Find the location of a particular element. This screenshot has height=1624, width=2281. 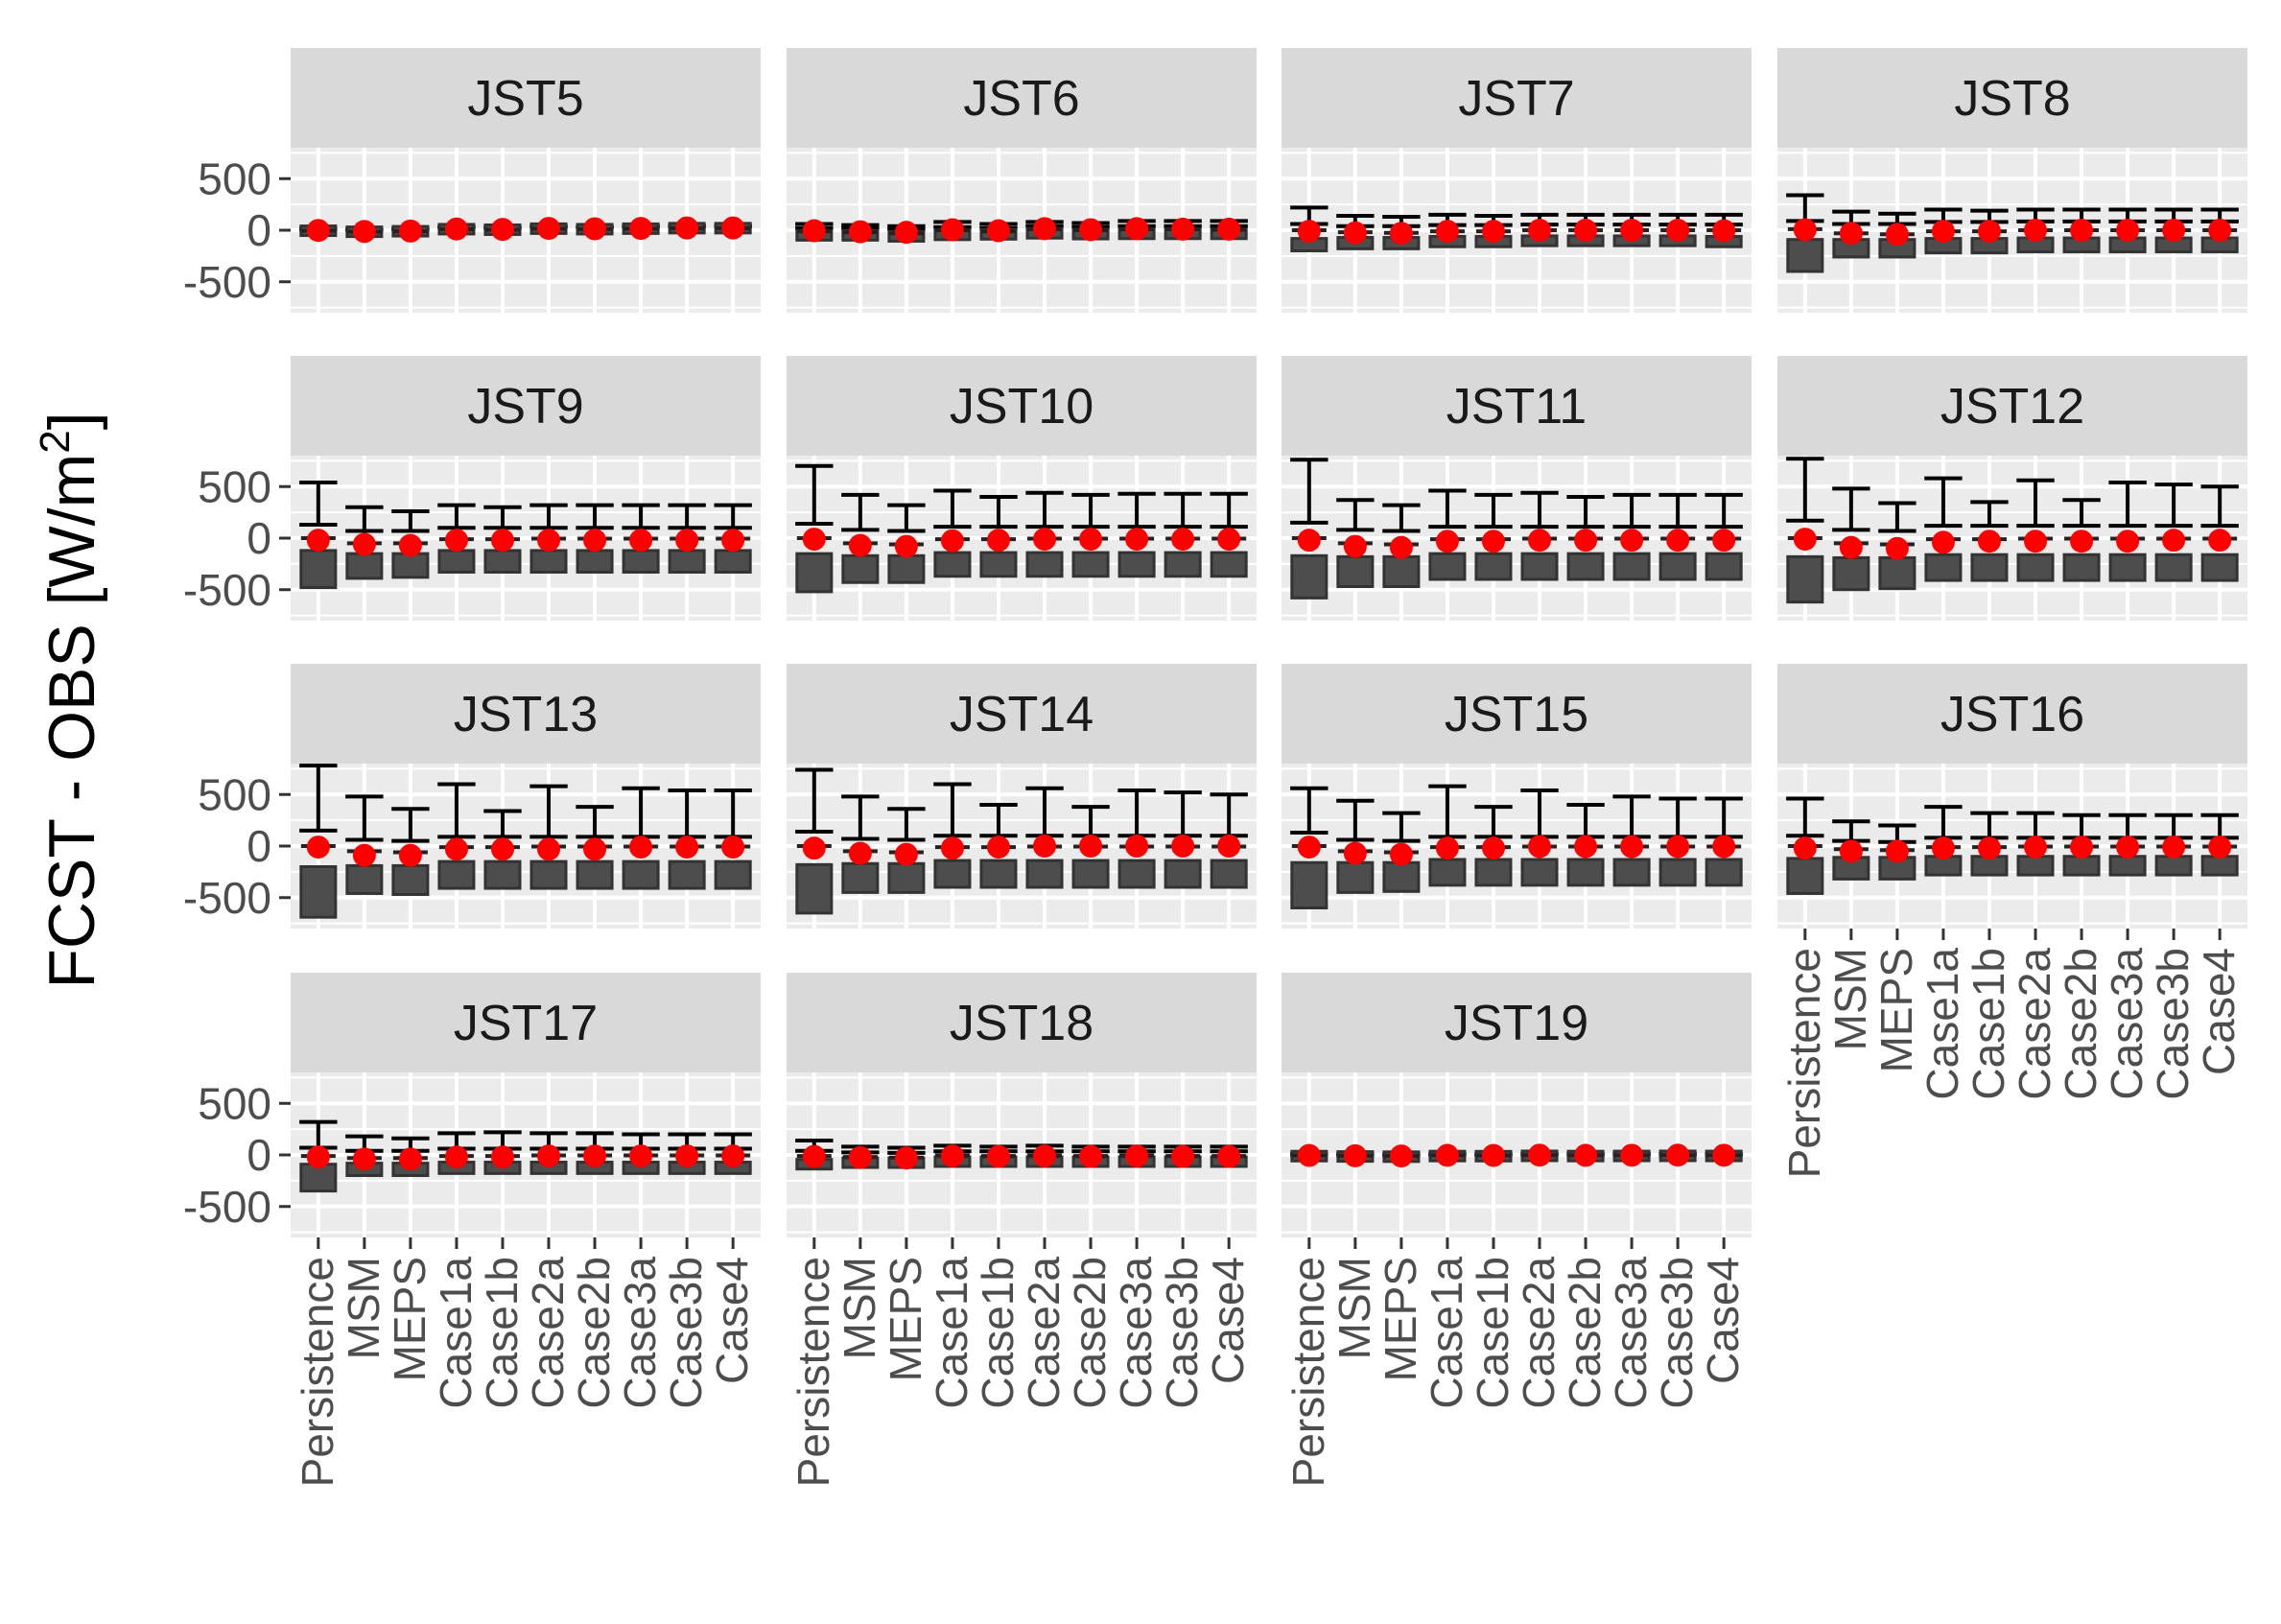

facet-title: JST6 is located at coordinates (1021, 99).